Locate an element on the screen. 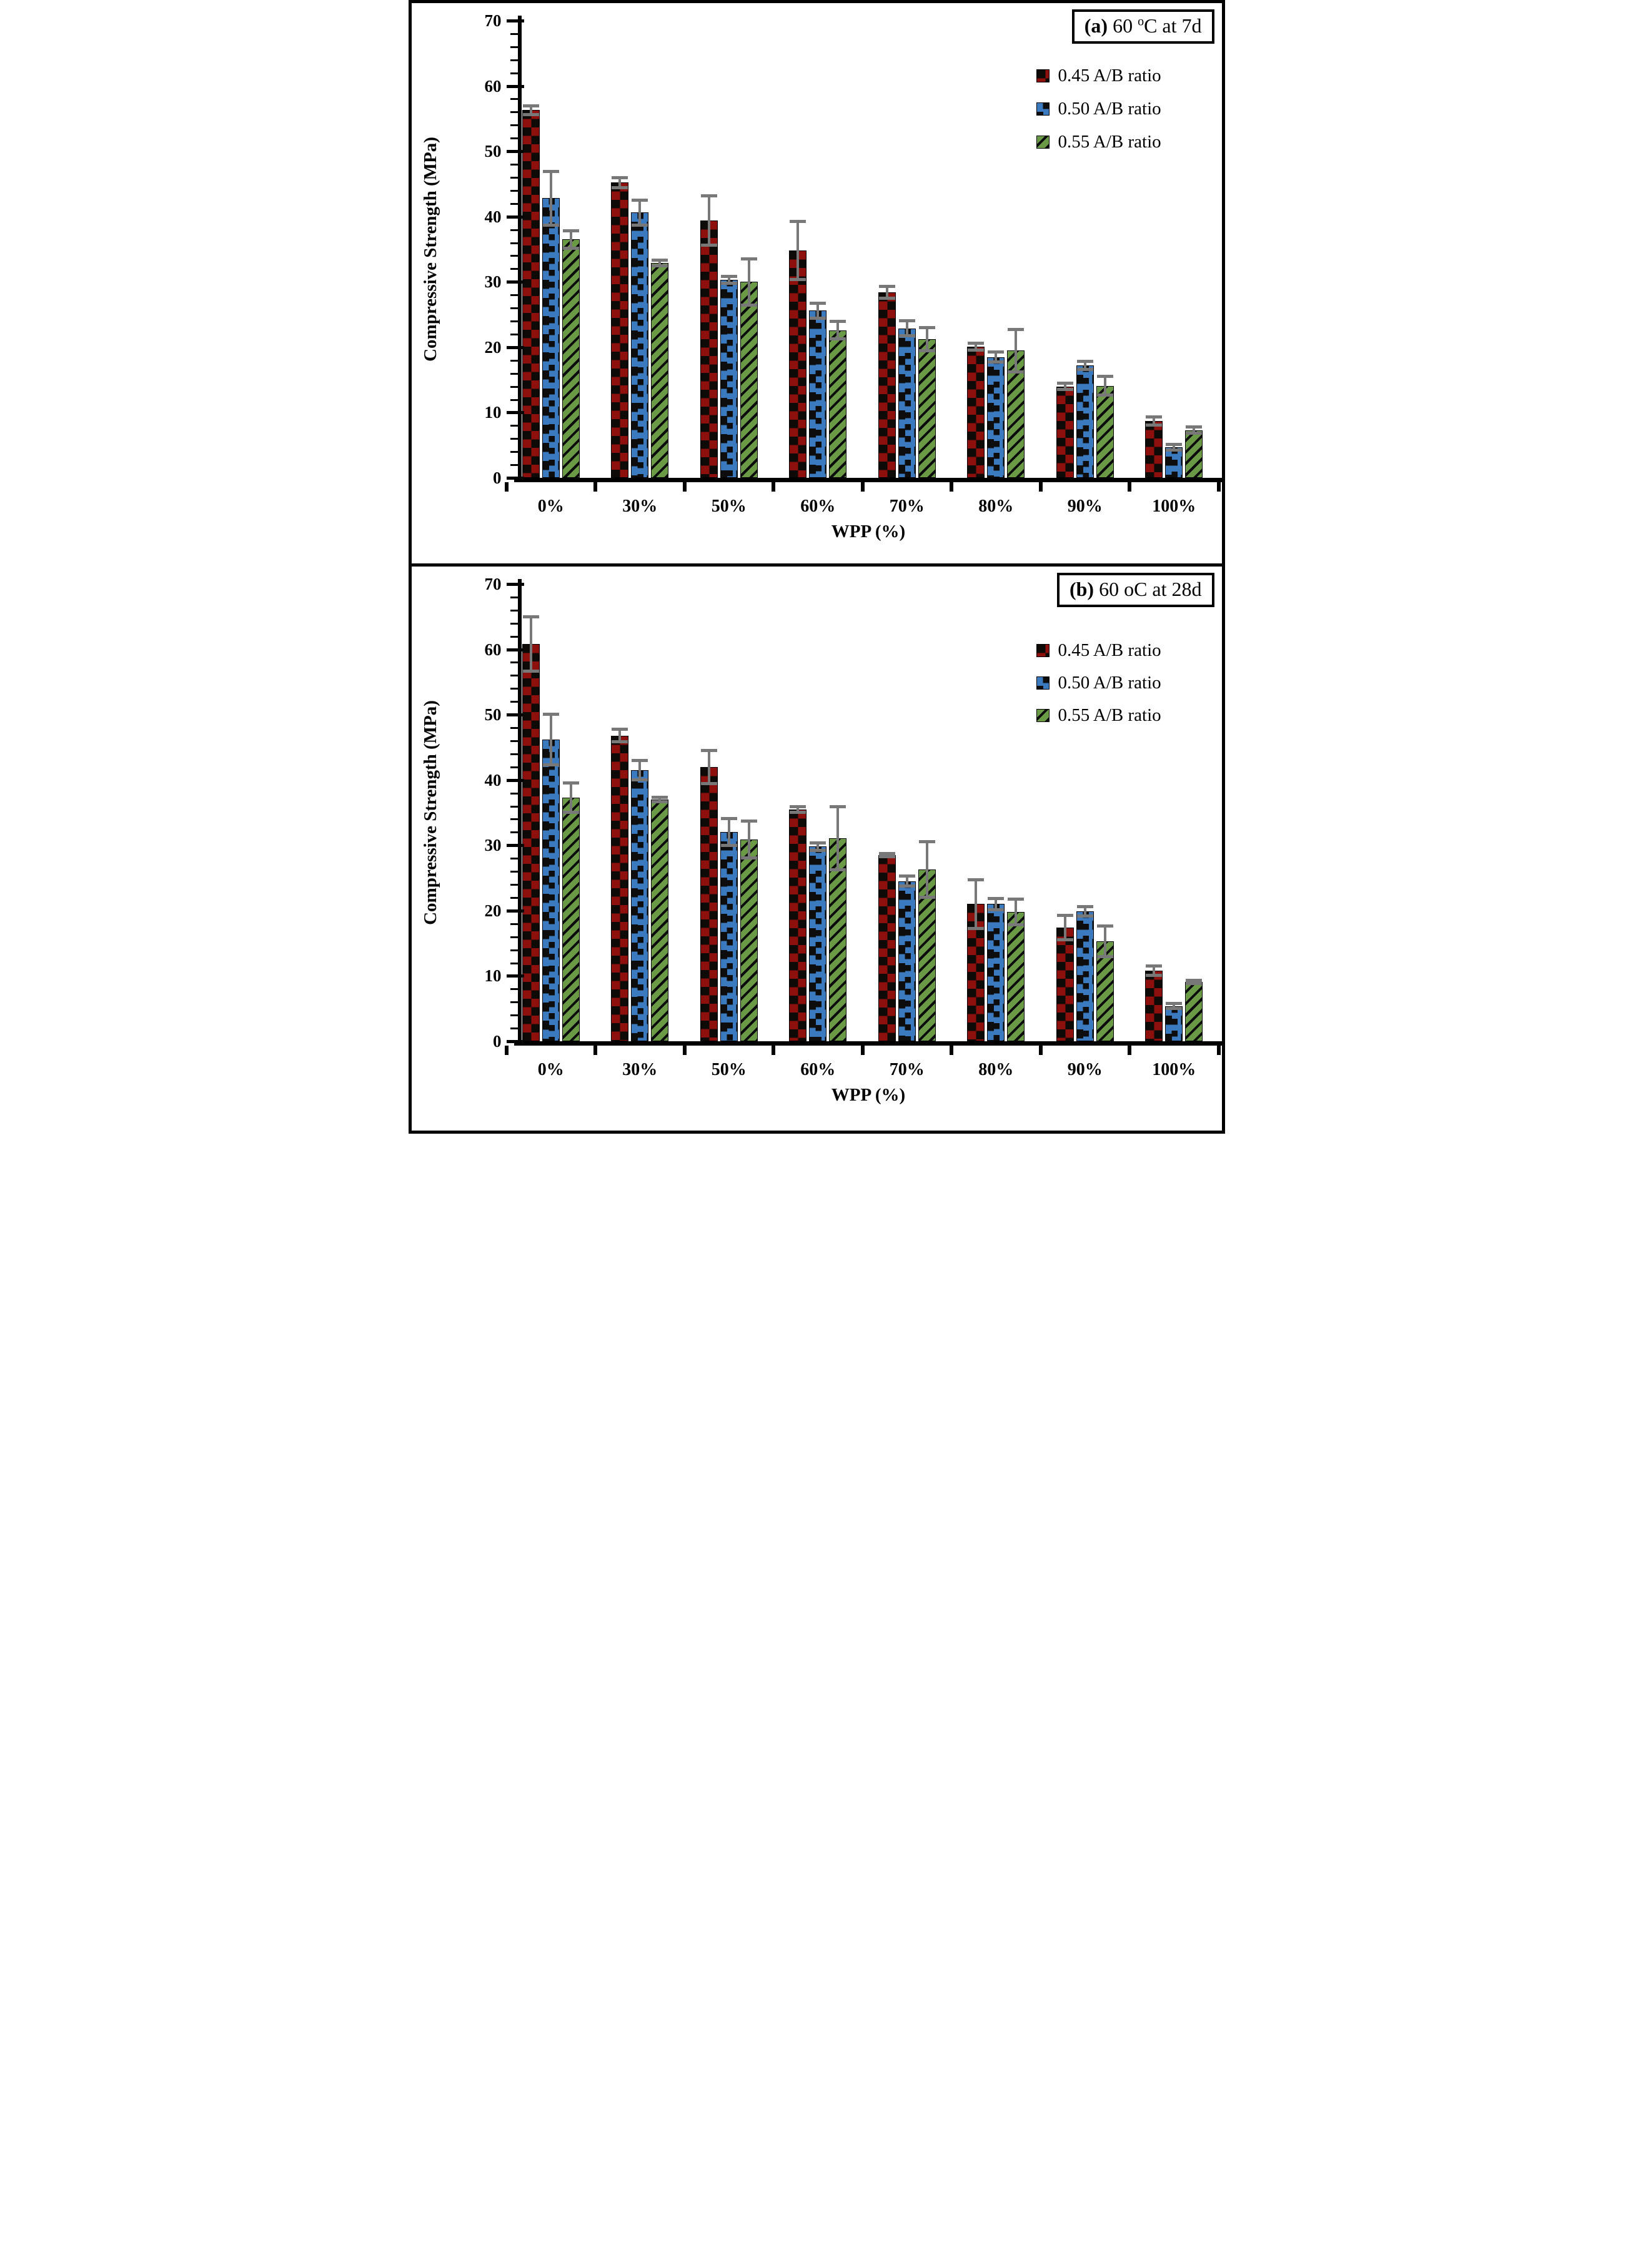  x-tick-label: 60% is located at coordinates (818, 1069).